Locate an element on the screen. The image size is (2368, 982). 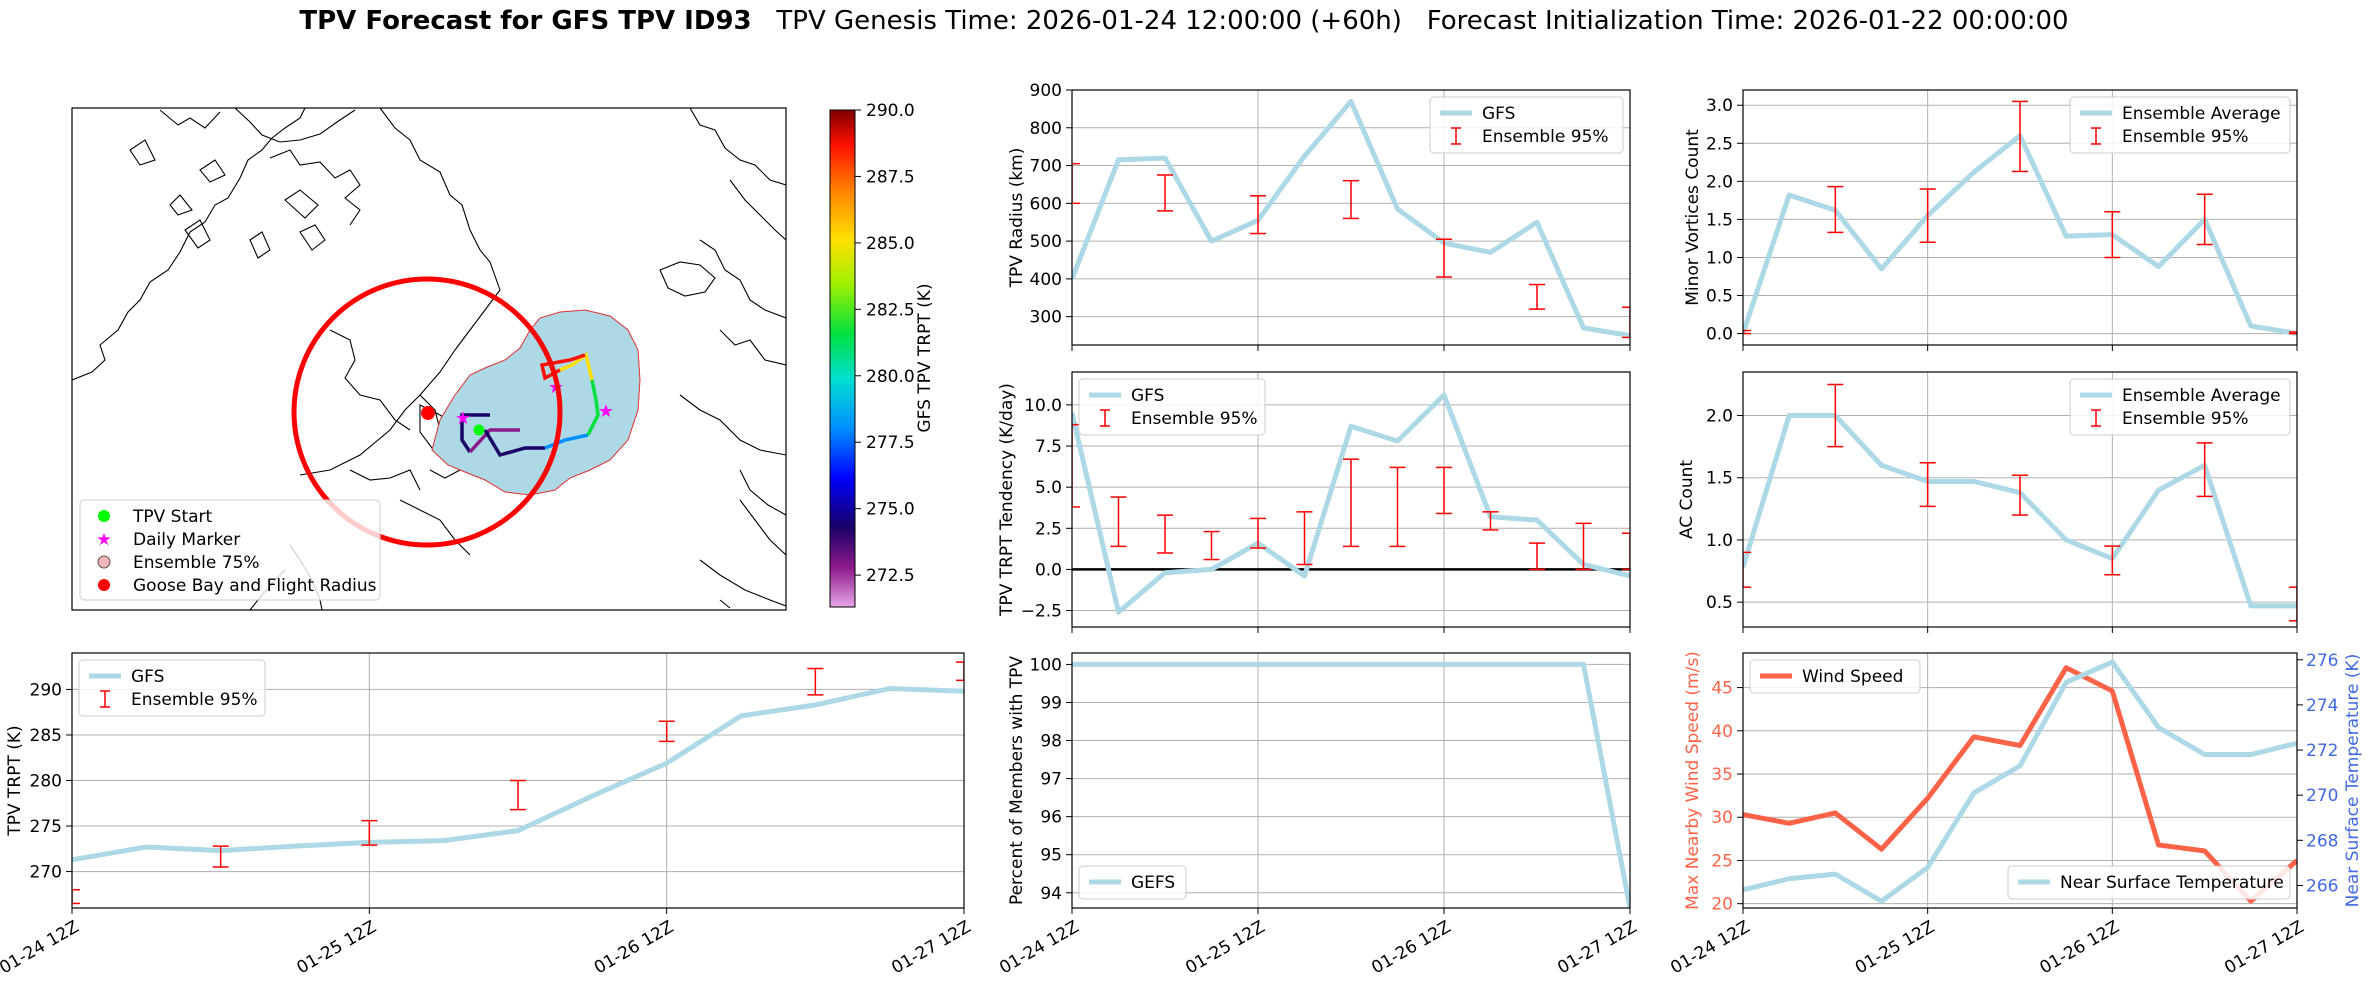
daily-marker-3: ★ is located at coordinates (606, 411).